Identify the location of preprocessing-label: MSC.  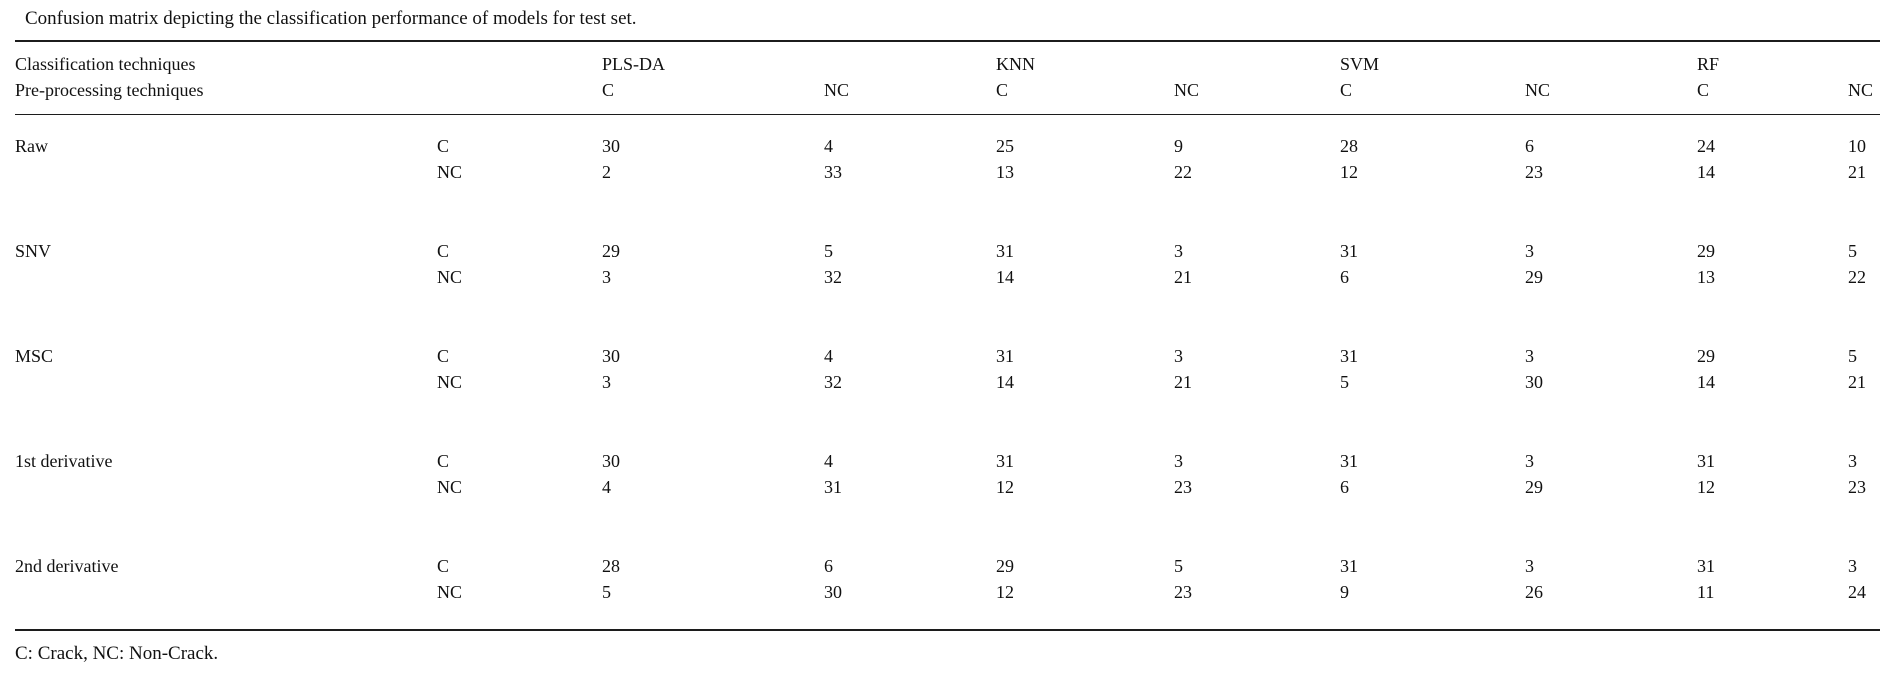
(34, 356).